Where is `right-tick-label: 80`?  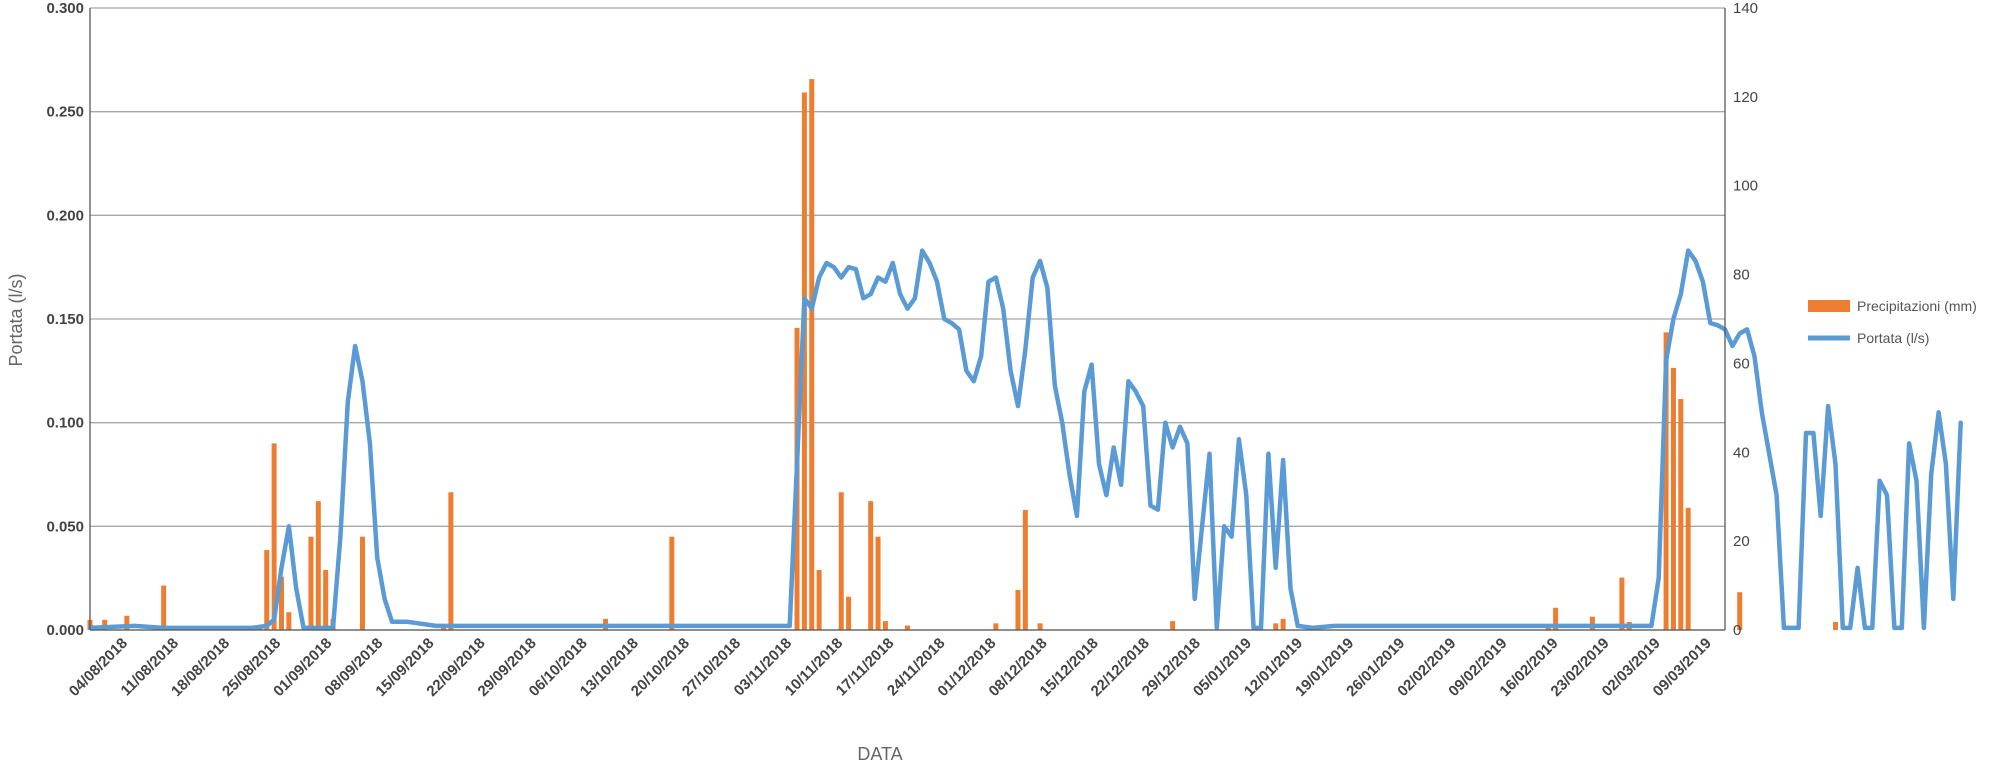
right-tick-label: 80 is located at coordinates (1741, 275).